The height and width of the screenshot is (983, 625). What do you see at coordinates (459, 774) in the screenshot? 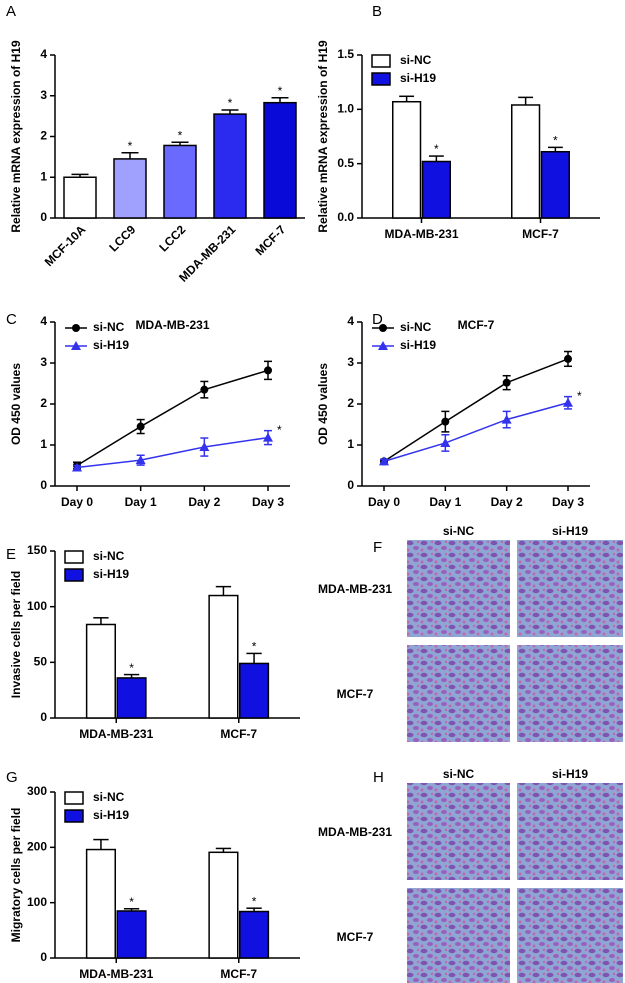
I see `column-label: si-NC` at bounding box center [459, 774].